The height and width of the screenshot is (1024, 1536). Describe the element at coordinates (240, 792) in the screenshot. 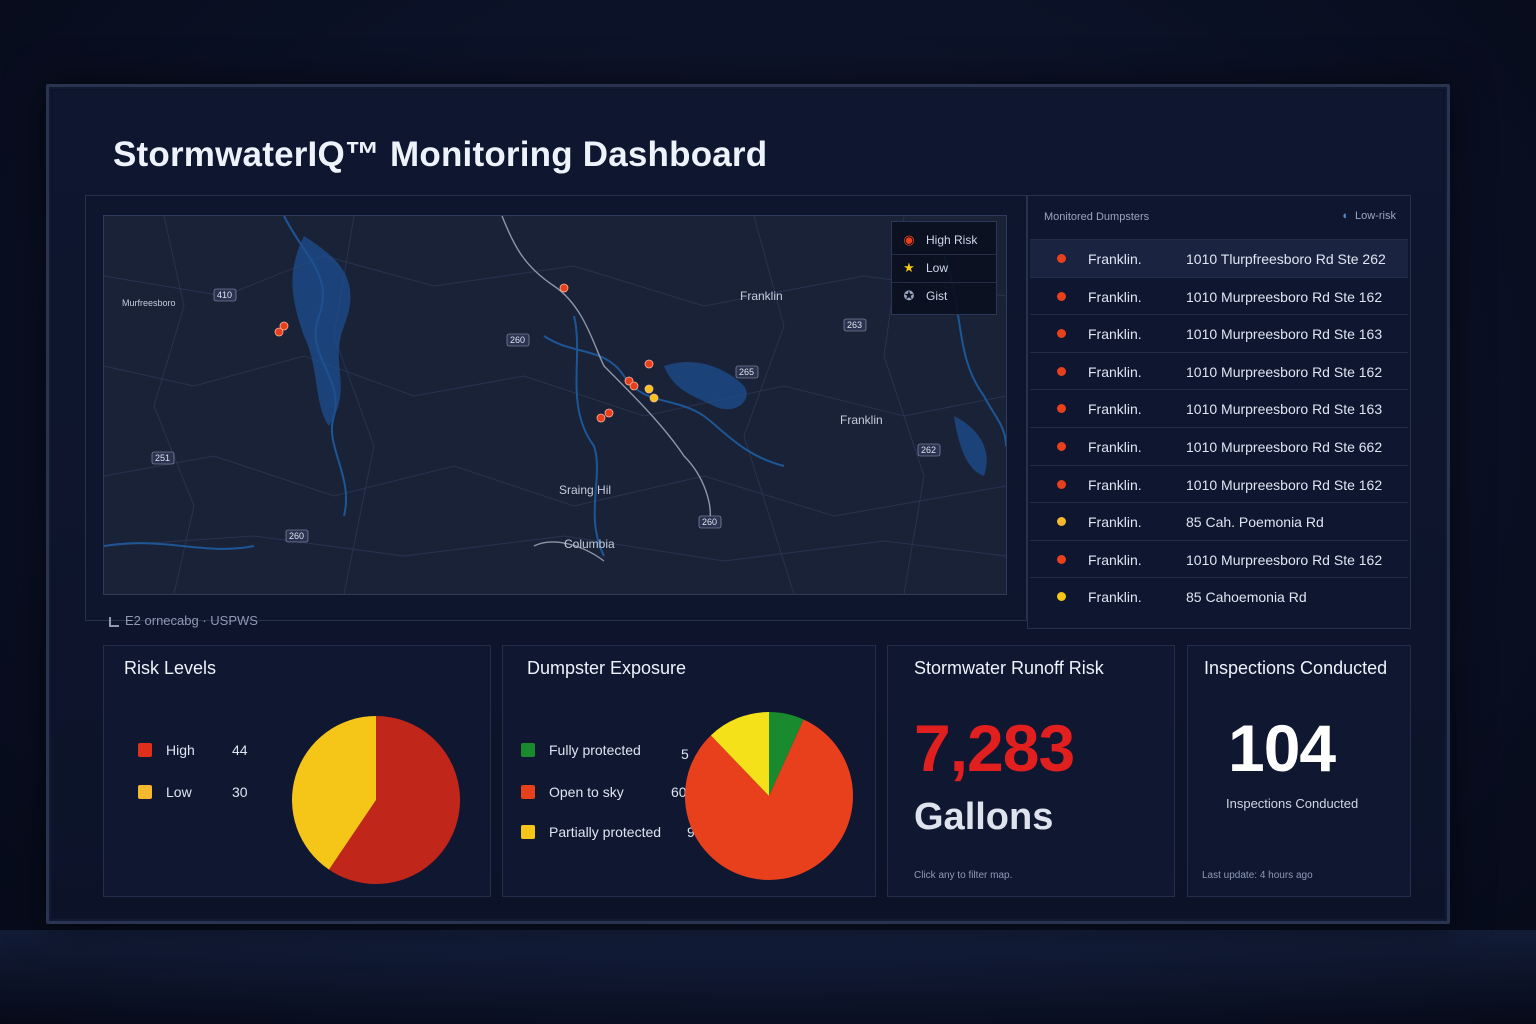

I see `legend-value: 30` at that location.